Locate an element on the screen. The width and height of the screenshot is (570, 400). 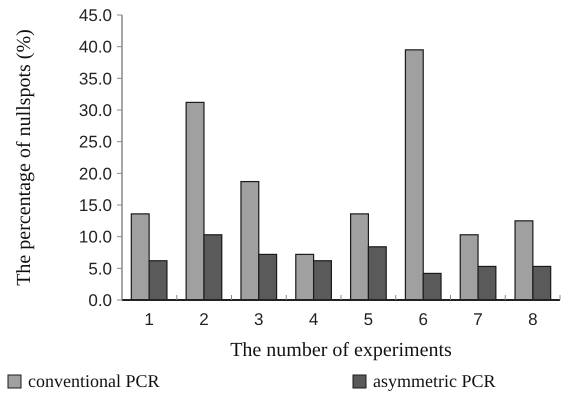
x-tick-label: 7 is located at coordinates (478, 319).